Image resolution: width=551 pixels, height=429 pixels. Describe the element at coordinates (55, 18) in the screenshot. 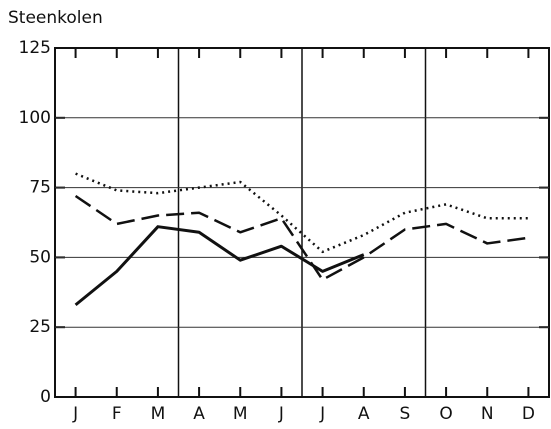

I see `chart-title: Steenkolen` at that location.